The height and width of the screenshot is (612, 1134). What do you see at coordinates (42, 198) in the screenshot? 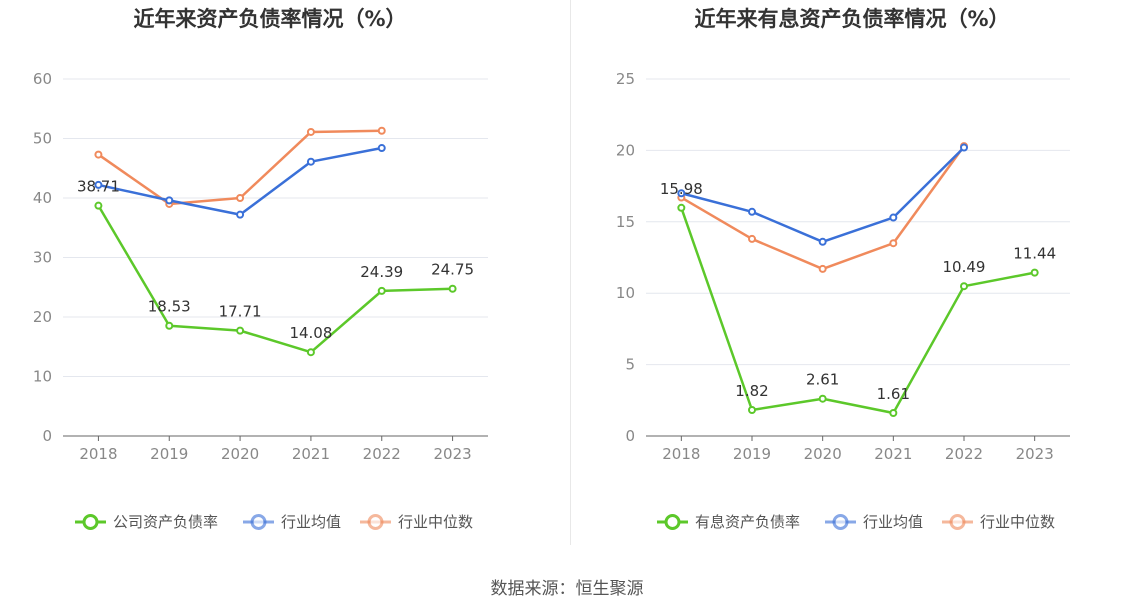
I see `y-tick-label: 40` at bounding box center [42, 198].